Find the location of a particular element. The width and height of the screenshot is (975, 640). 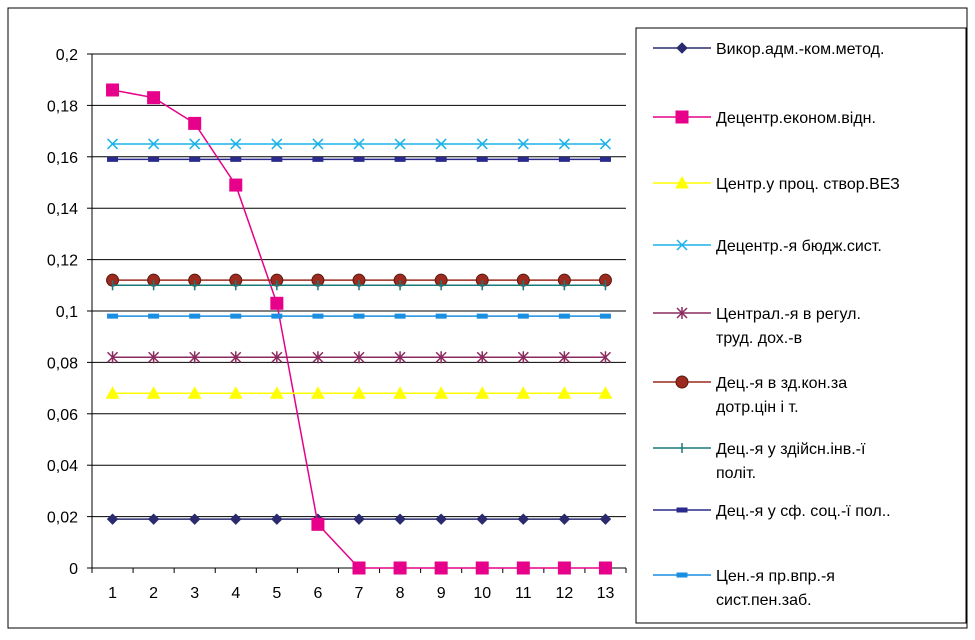

x-tick-label: 6 is located at coordinates (317, 593).